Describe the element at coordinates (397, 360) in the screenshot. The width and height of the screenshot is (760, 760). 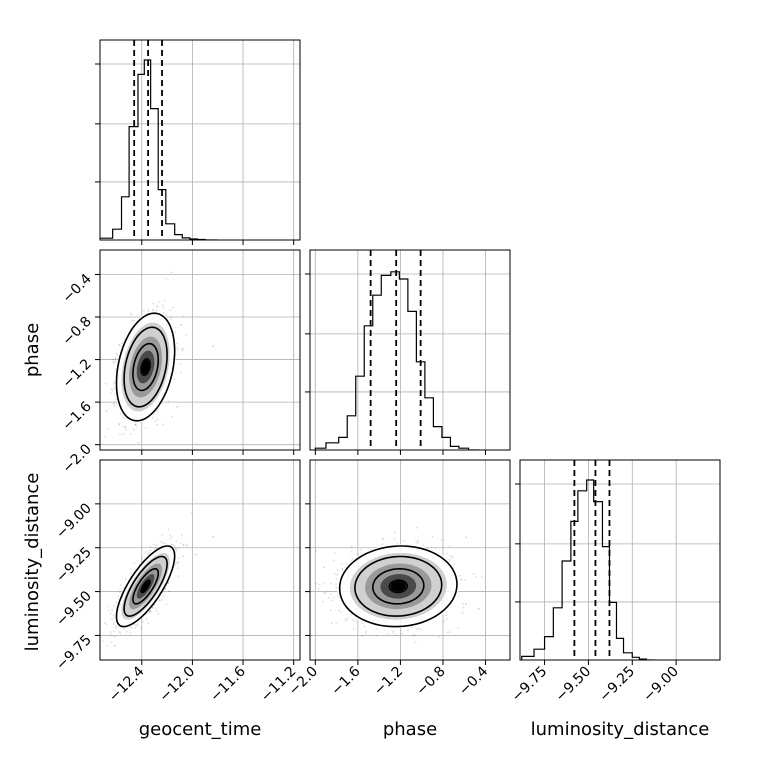
I see `histogram-phase` at that location.